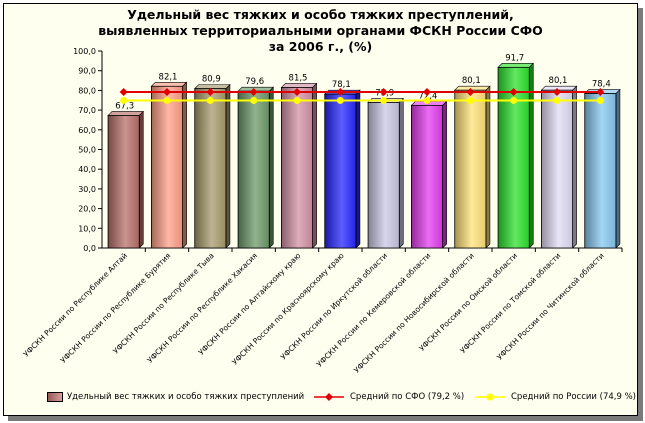  Describe the element at coordinates (84, 51) in the screenshot. I see `y-tick-label: 100,0` at that location.